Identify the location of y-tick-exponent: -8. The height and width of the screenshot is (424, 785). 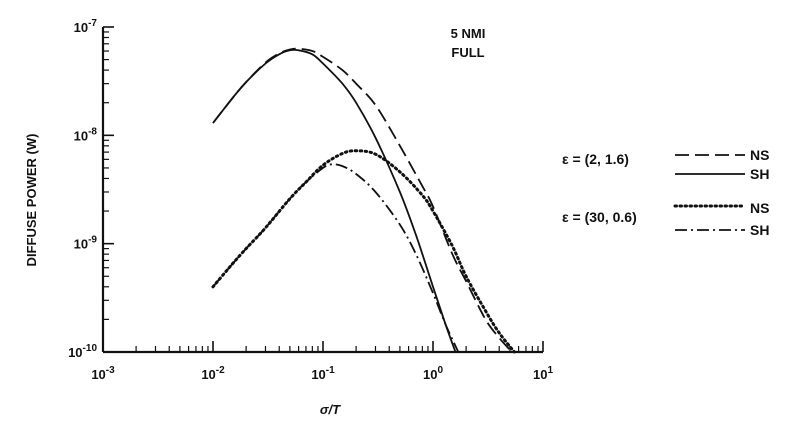
(92, 131).